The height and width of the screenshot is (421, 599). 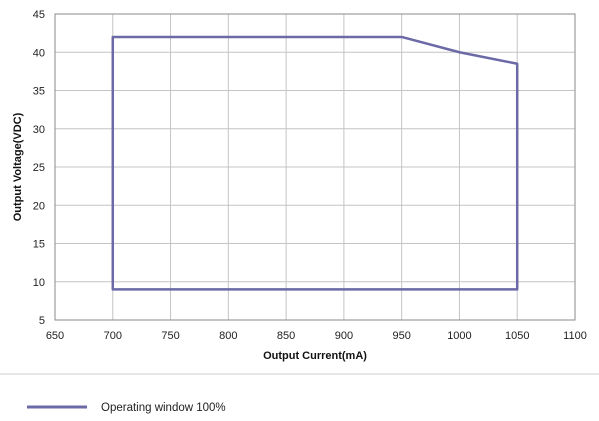 What do you see at coordinates (55, 336) in the screenshot?
I see `x-tick-label: 650` at bounding box center [55, 336].